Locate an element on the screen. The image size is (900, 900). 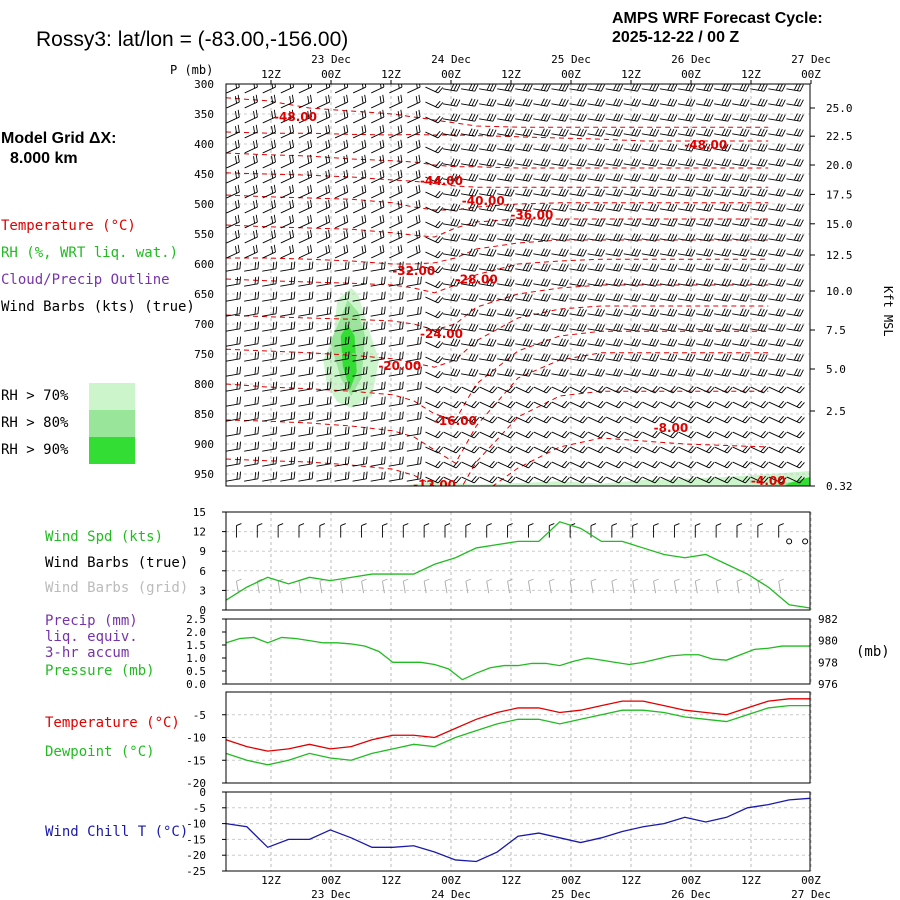
panel-tick-label: -15 is located at coordinates (196, 839).